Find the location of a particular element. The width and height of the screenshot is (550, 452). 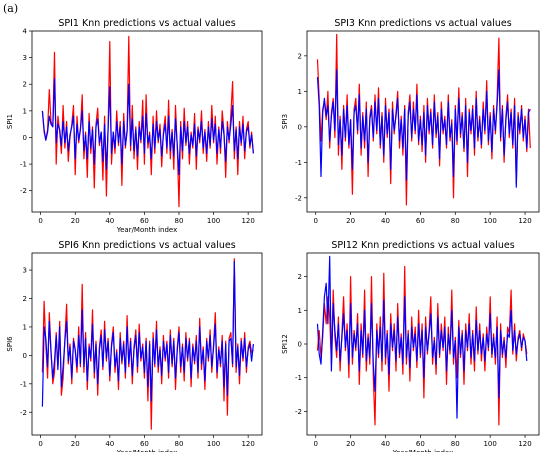

y-axis-label: SPI6 is located at coordinates (10, 344).